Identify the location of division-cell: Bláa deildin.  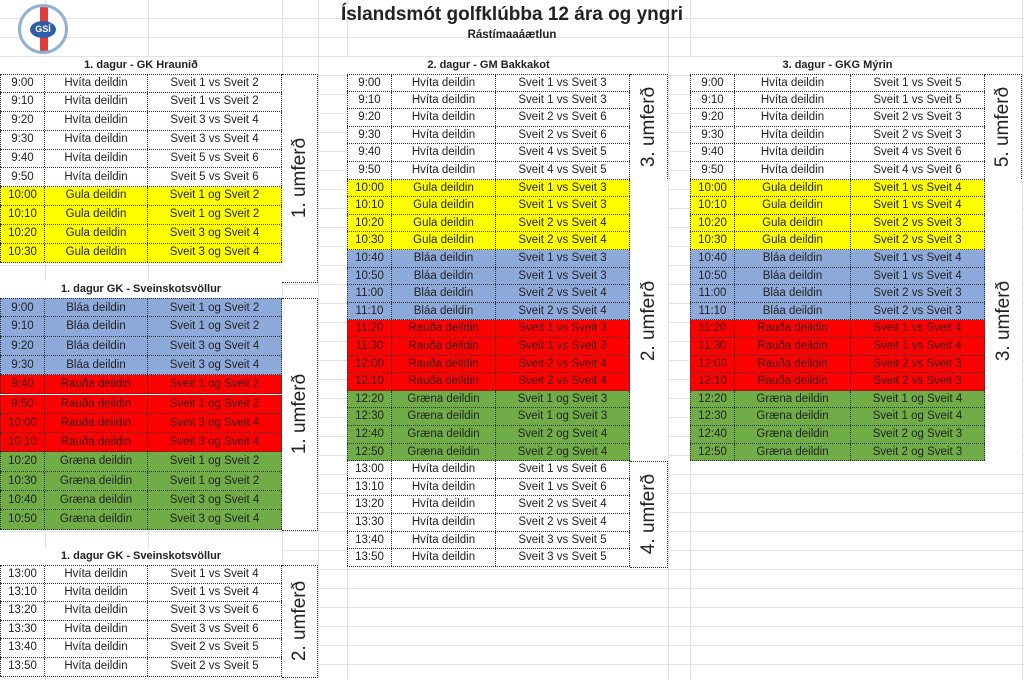
(444, 293).